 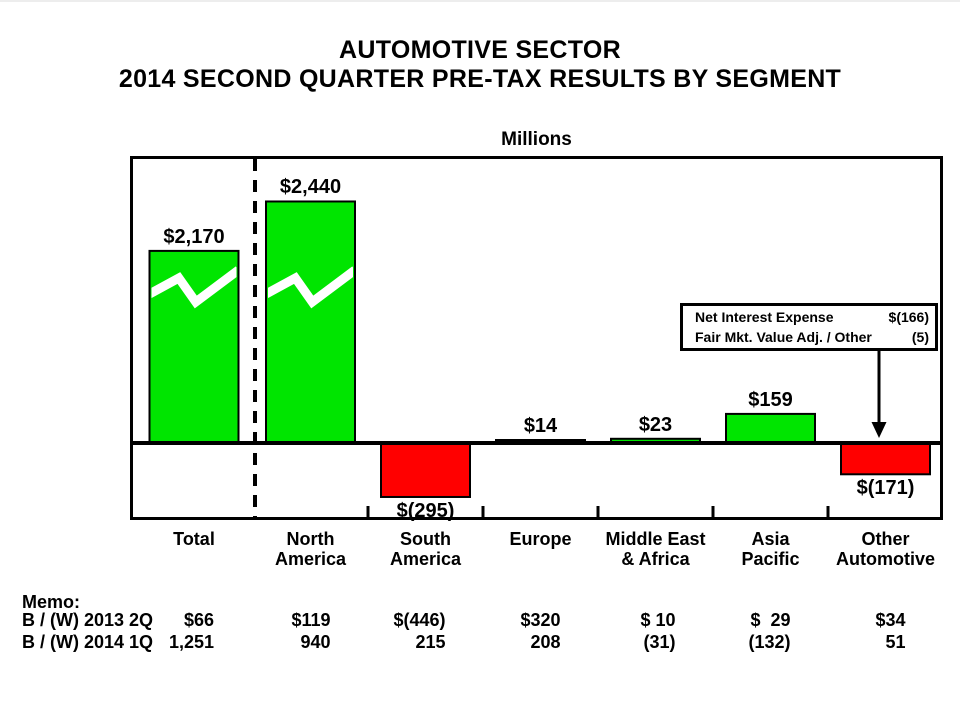 What do you see at coordinates (310, 287) in the screenshot?
I see `axis-break-mark-north-america` at bounding box center [310, 287].